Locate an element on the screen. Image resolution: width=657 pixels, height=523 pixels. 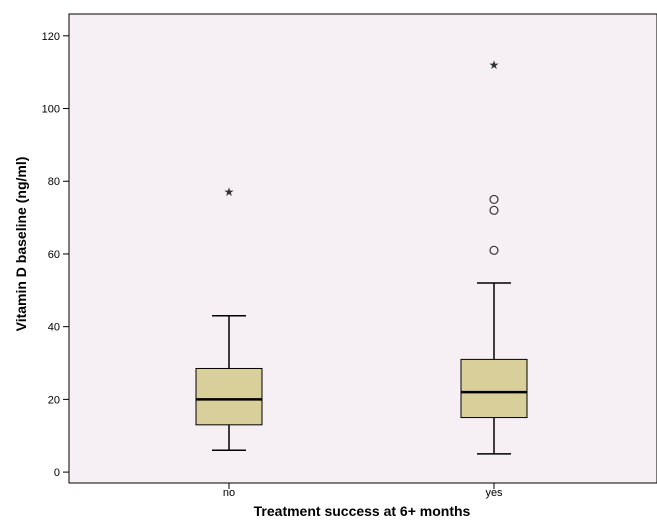
y-tick-label: 40 is located at coordinates (54, 328).